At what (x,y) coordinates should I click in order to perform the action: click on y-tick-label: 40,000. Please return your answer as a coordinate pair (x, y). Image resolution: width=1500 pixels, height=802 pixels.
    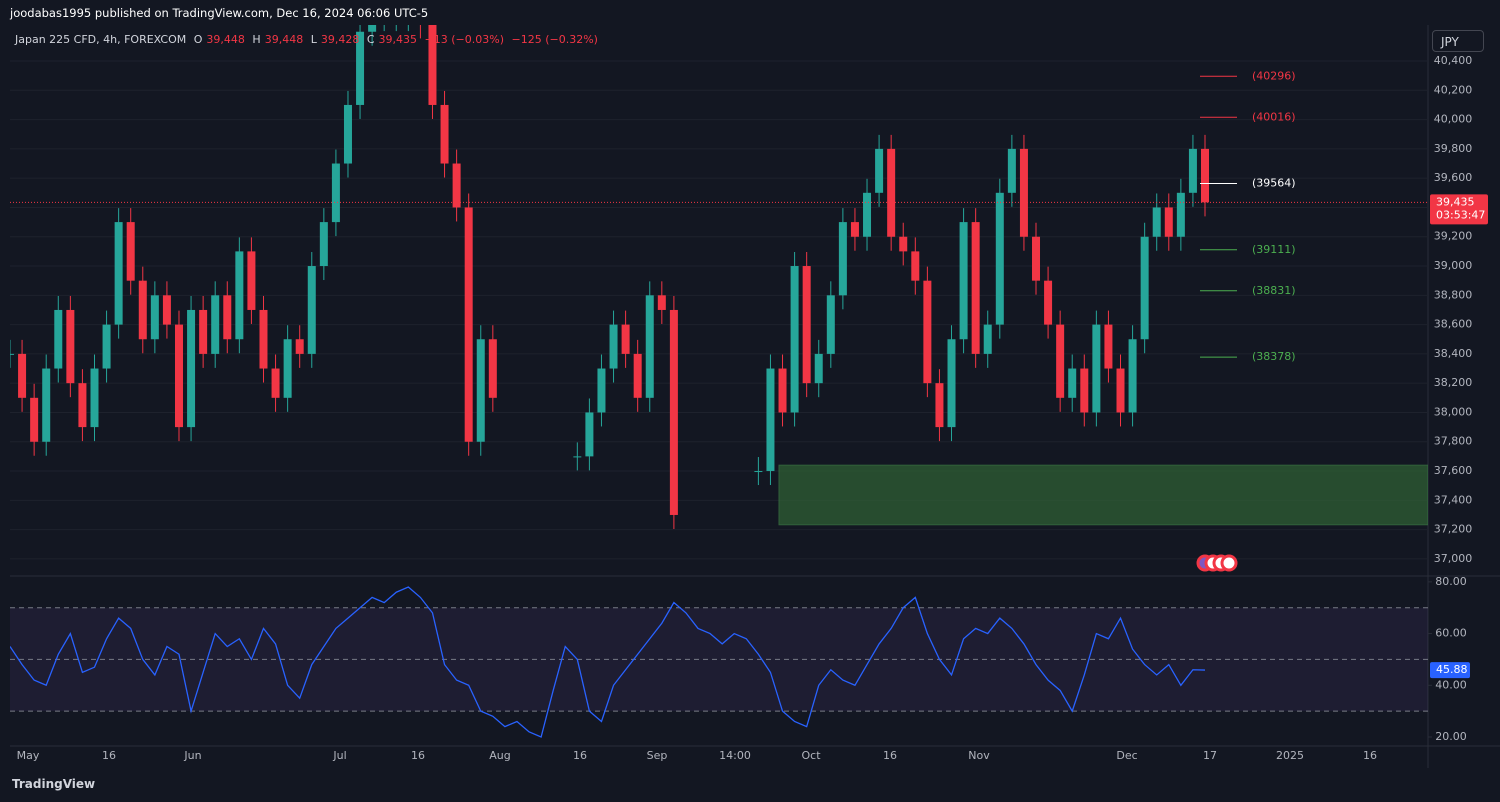
    Looking at the image, I should click on (1453, 119).